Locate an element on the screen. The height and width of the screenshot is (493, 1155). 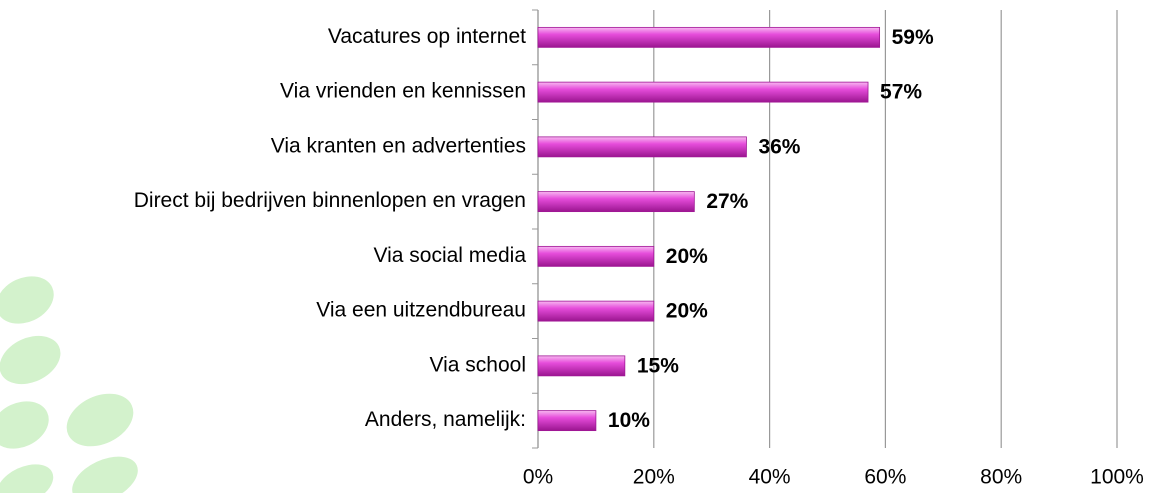
x-tick-label: 100% is located at coordinates (1117, 477).